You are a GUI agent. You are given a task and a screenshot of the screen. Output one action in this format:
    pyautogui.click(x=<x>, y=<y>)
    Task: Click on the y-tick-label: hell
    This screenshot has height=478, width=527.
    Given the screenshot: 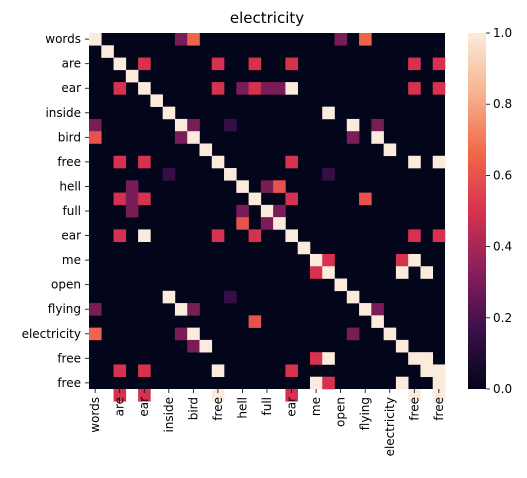 What is the action you would take?
    pyautogui.click(x=70, y=186)
    